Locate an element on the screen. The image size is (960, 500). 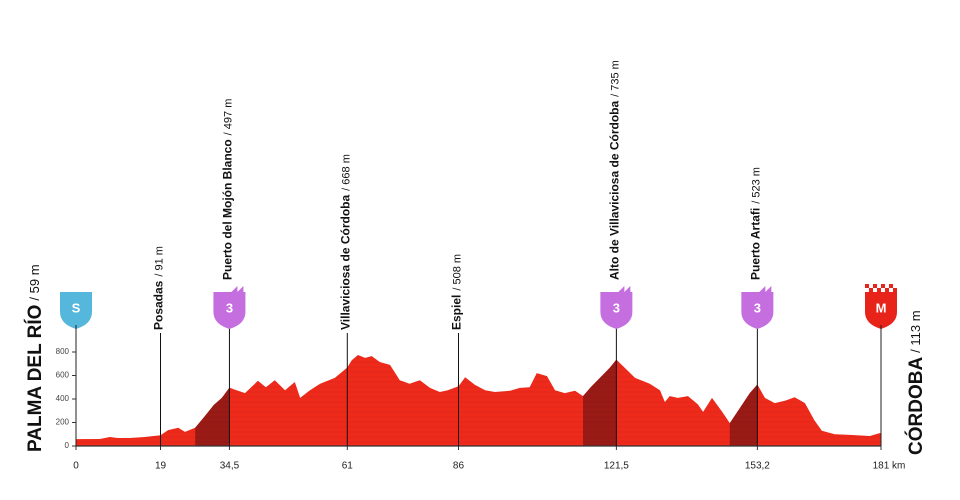
finish-label: CÓRDOBA / 113 m is located at coordinates (916, 382).